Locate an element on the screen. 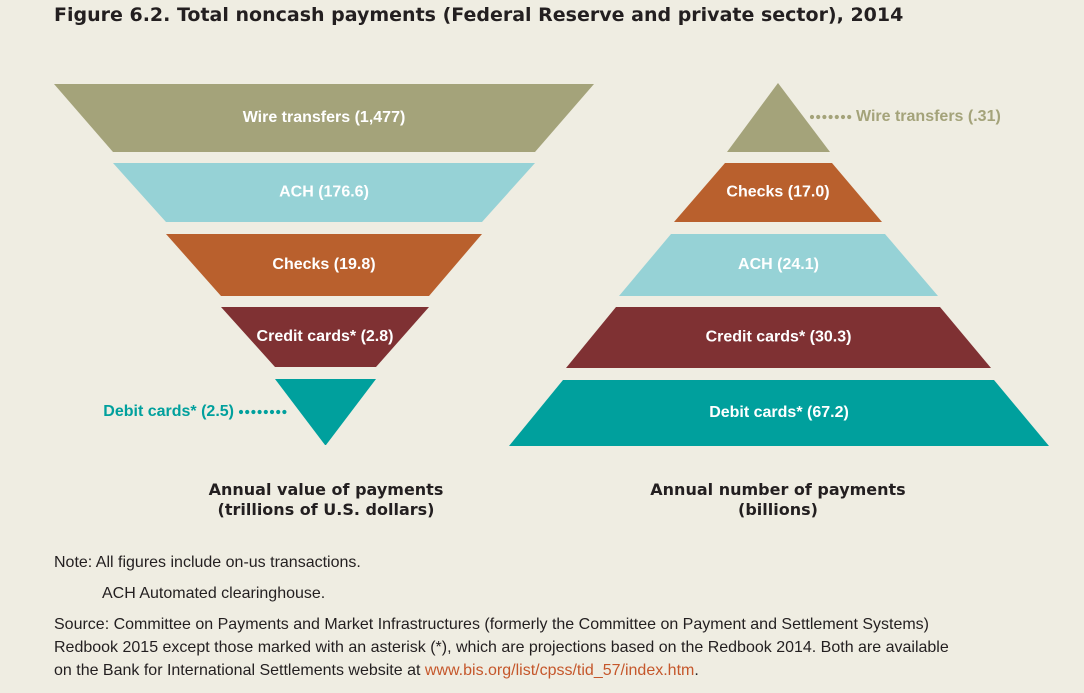 Image resolution: width=1084 pixels, height=693 pixels. funnel-band-checks is located at coordinates (324, 265).